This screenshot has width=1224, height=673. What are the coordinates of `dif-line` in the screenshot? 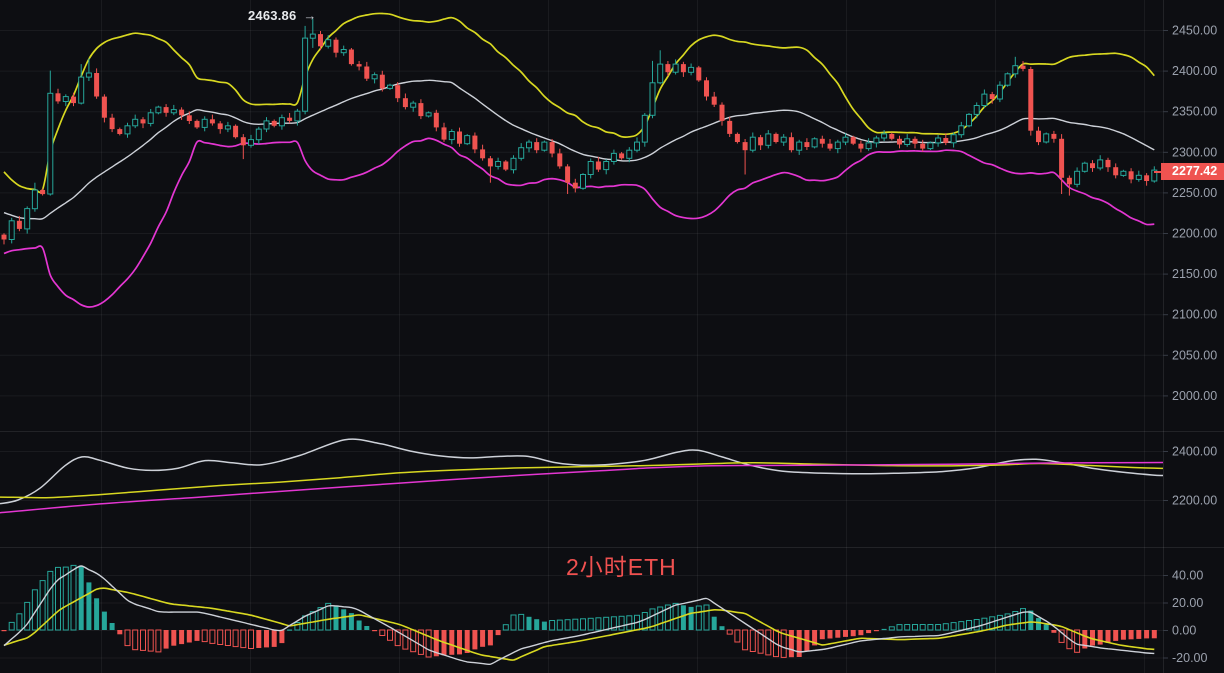 It's located at (579, 615).